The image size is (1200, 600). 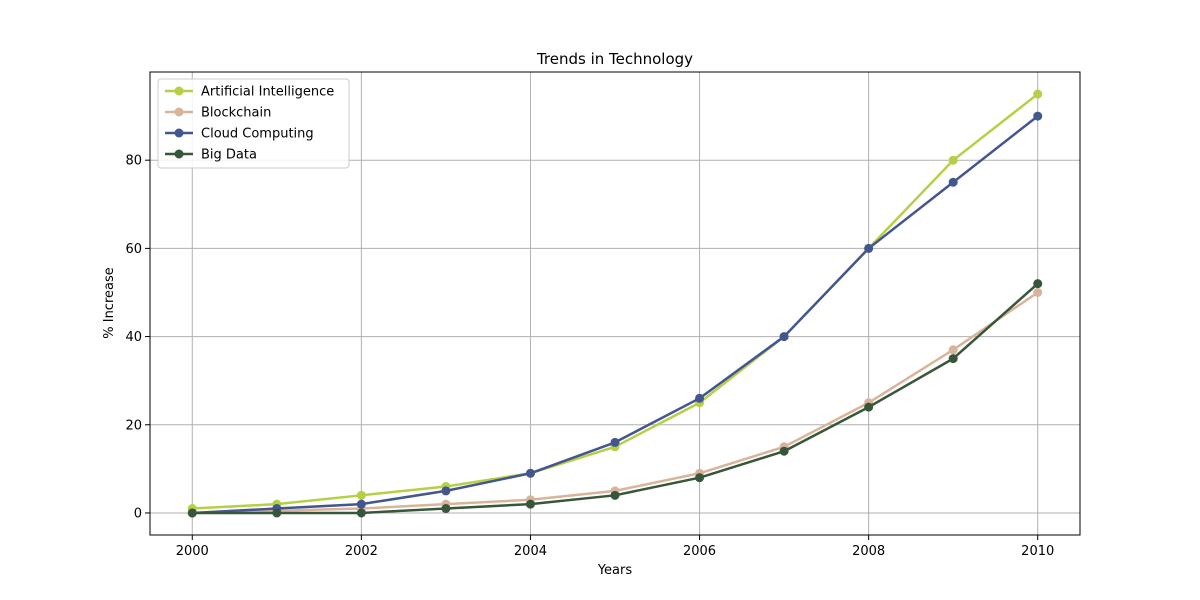 I want to click on x-tick-label: 2004, so click(x=530, y=551).